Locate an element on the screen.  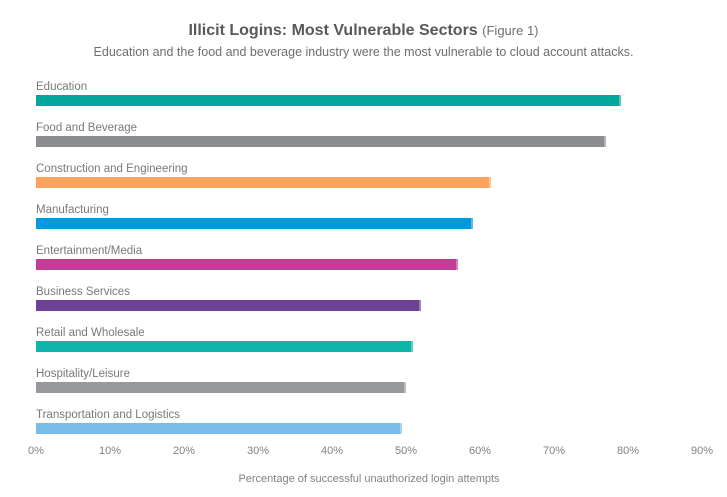
chart-title-text: Illicit Logins: Most Vulnerable Sectors is located at coordinates (333, 30).